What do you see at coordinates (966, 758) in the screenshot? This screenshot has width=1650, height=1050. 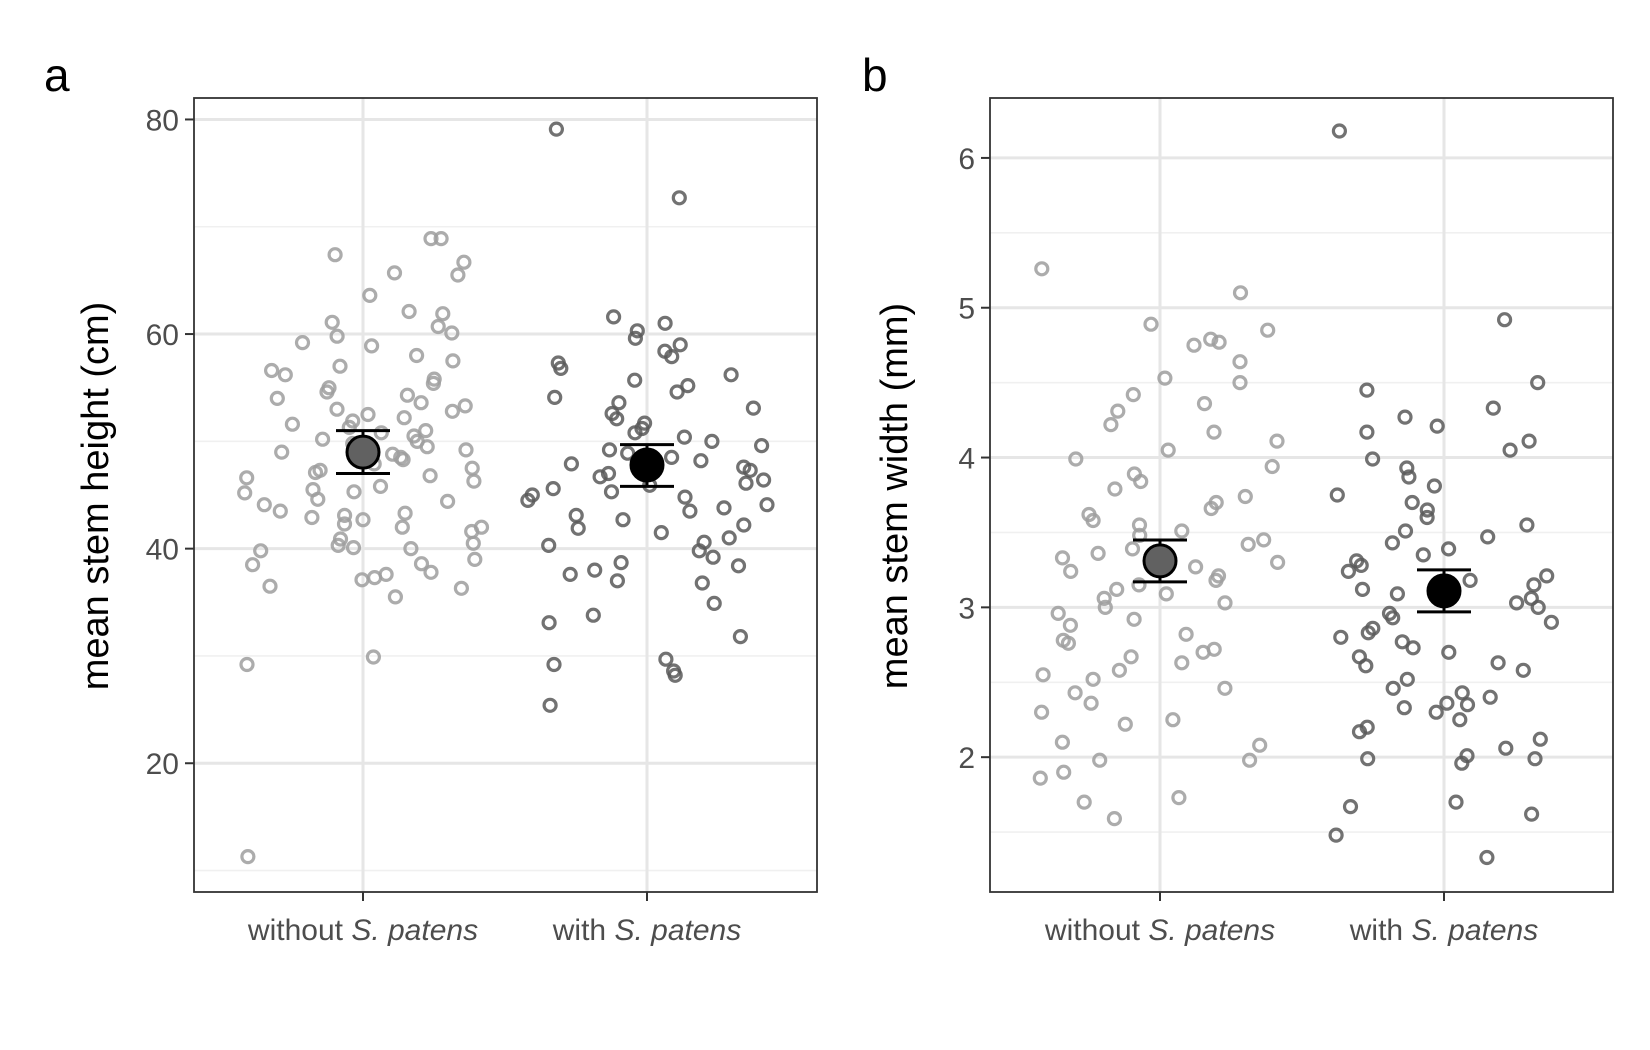 I see `panel-b-y-tick-label: 2` at bounding box center [966, 758].